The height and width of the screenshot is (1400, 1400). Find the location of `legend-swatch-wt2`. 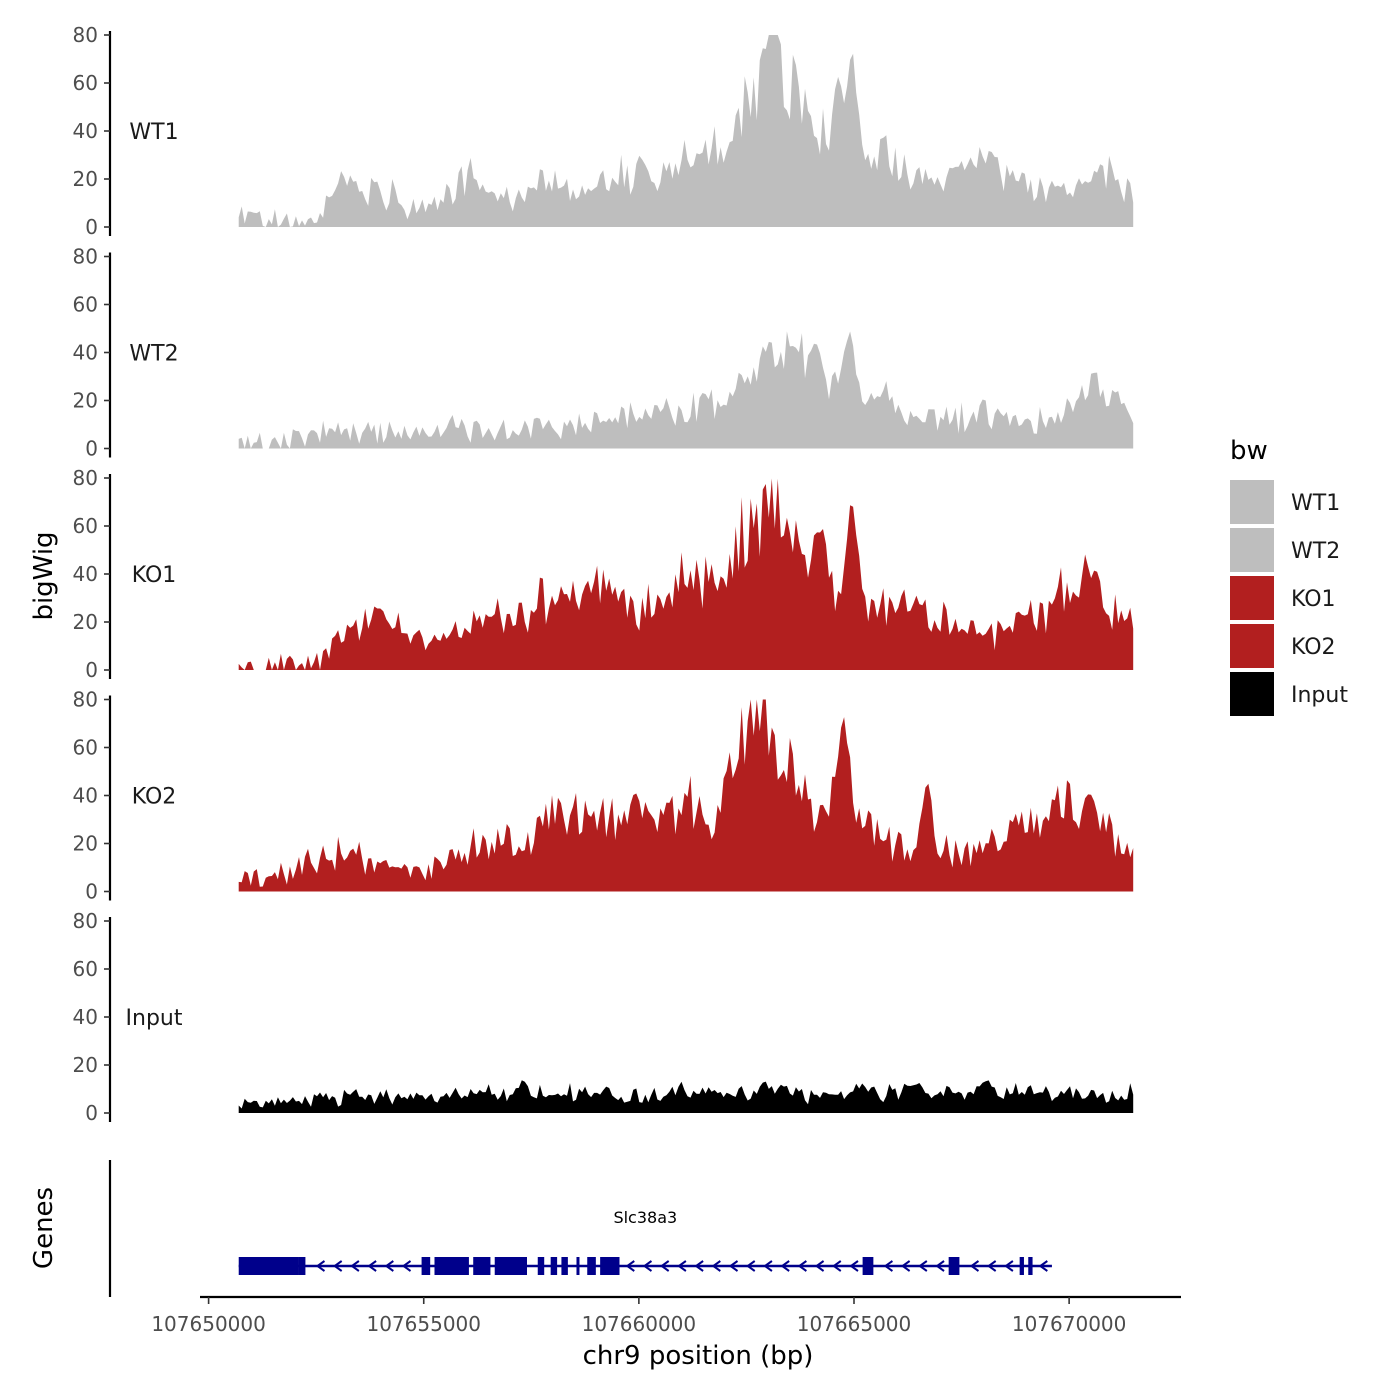

legend-swatch-wt2 is located at coordinates (1252, 550).